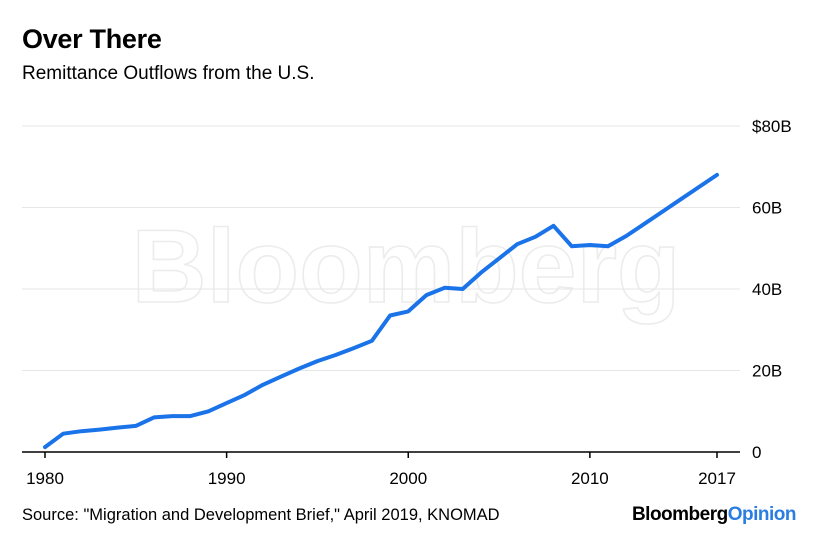  Describe the element at coordinates (767, 208) in the screenshot. I see `y-tick-label: 60B` at that location.